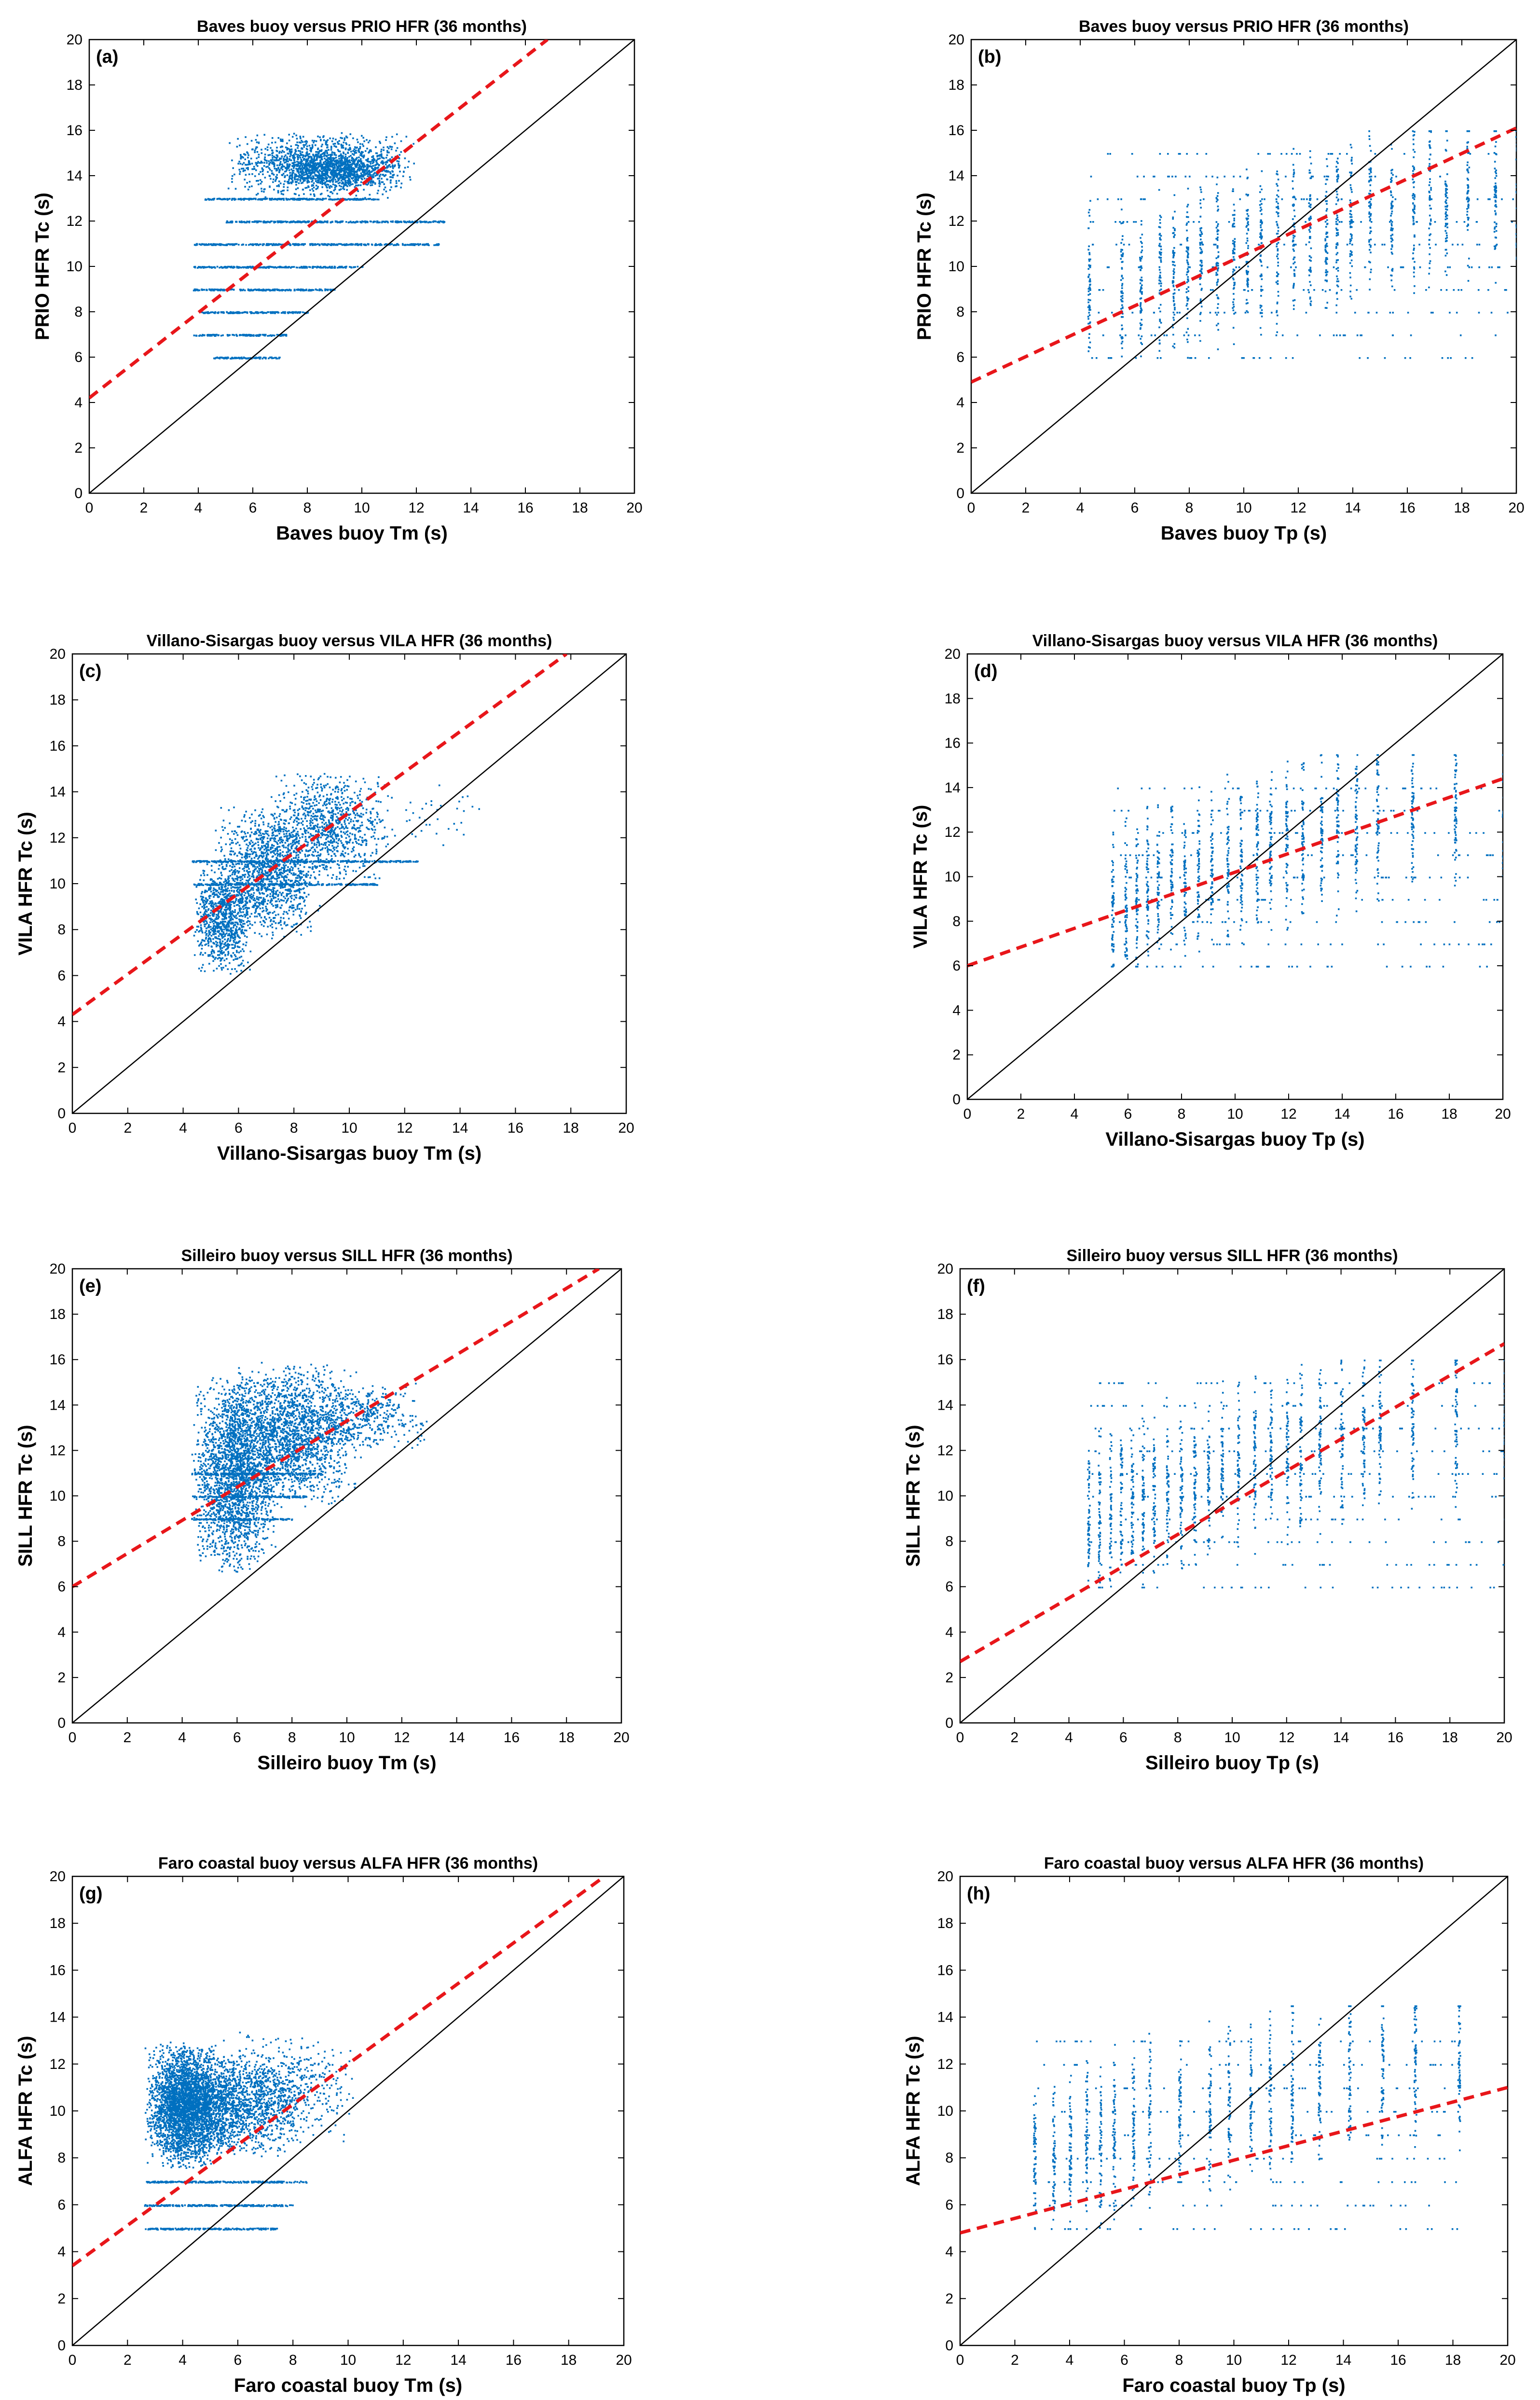  I want to click on x-tick-label: 2, so click(1014, 1738).